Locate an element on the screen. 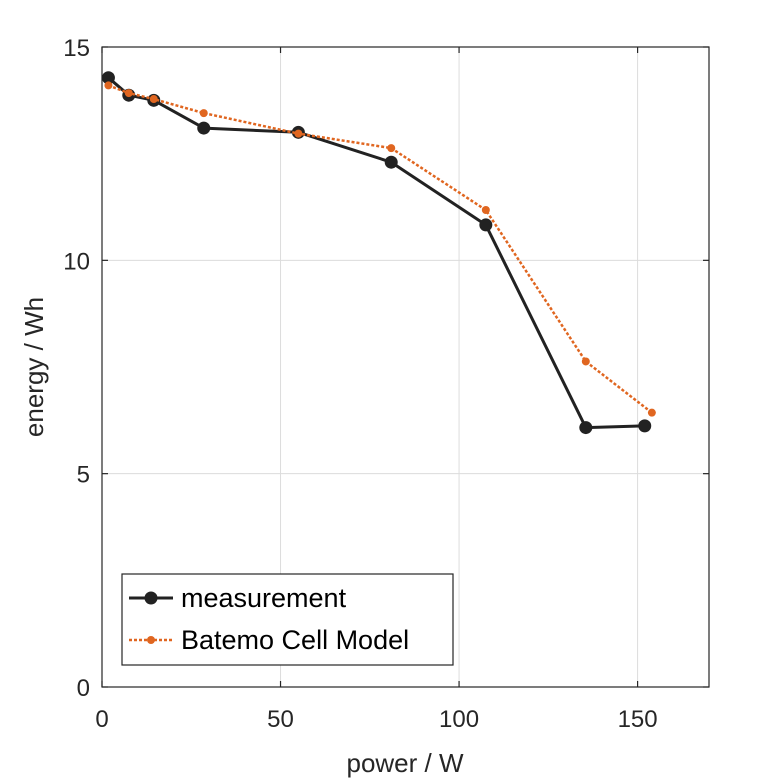  x-tick-label: 150 is located at coordinates (638, 719).